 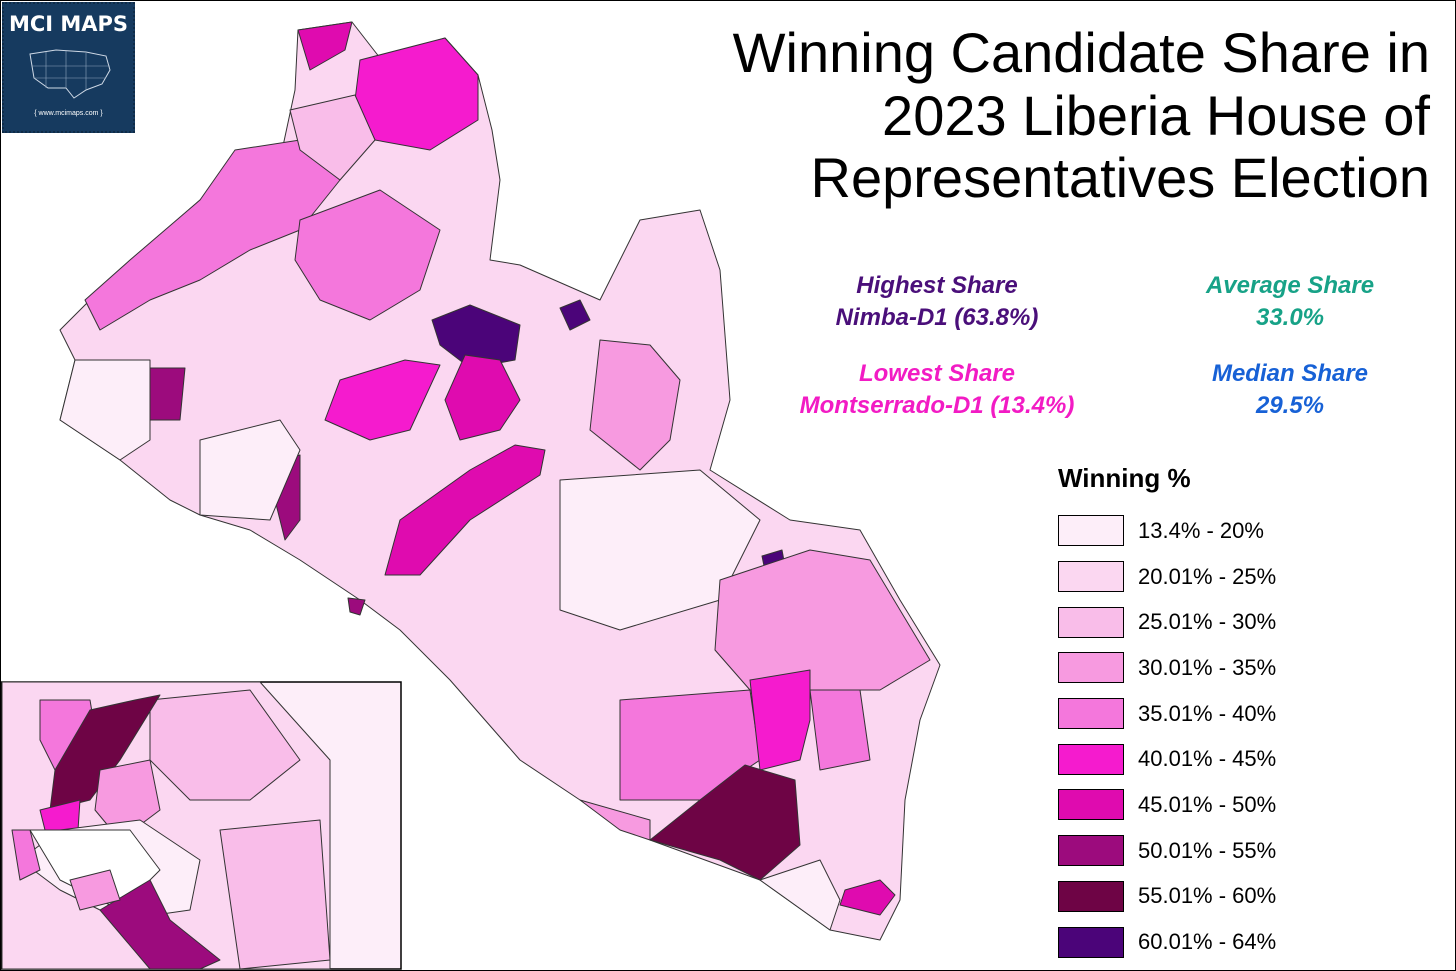 What do you see at coordinates (1124, 478) in the screenshot?
I see `legend-title: Winning %` at bounding box center [1124, 478].